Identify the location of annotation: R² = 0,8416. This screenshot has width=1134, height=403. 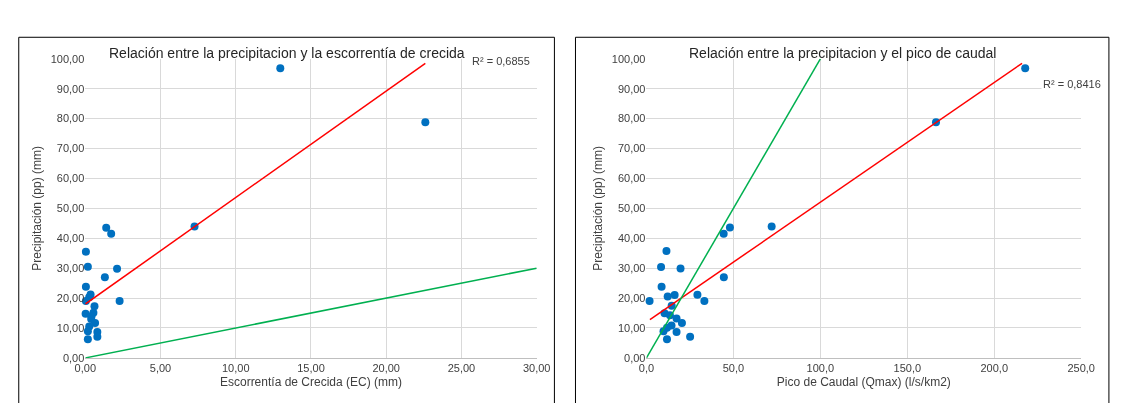
(1072, 84).